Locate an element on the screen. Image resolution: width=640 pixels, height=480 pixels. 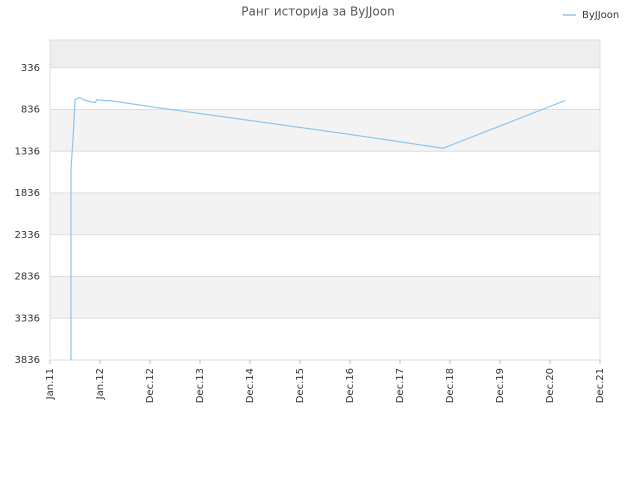
y-tick-label: 1336 is located at coordinates (27, 151).